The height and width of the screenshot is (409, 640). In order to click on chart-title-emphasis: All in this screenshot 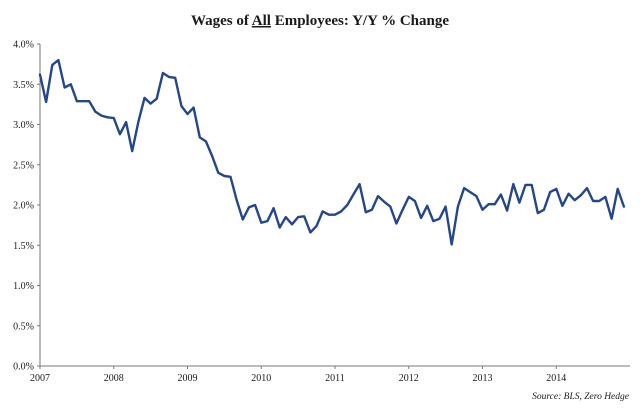, I will do `click(261, 21)`.